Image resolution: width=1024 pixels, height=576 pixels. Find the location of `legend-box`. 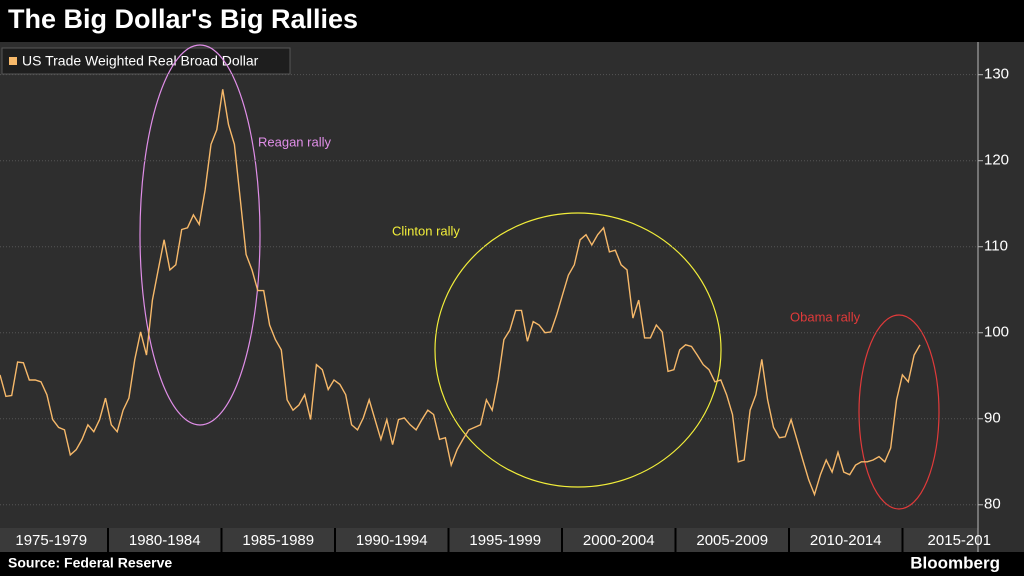

legend-box is located at coordinates (146, 61).